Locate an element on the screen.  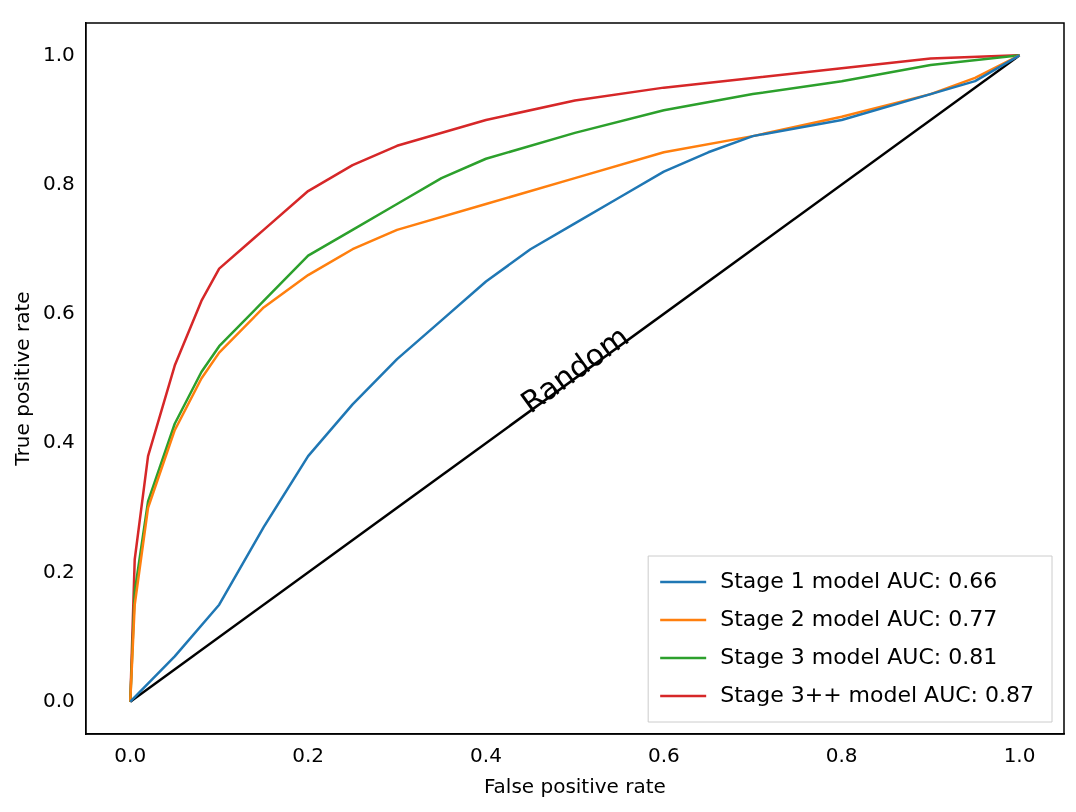
y-axis-title: True positive rate is located at coordinates (22, 379).